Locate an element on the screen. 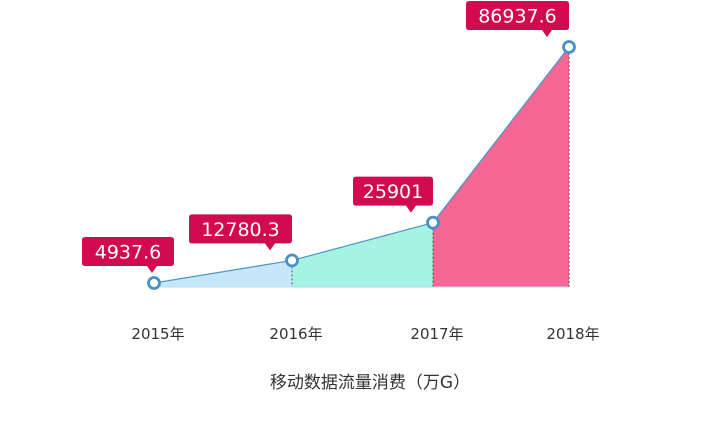 The image size is (720, 428). callout-label: 86937.6 is located at coordinates (517, 17).